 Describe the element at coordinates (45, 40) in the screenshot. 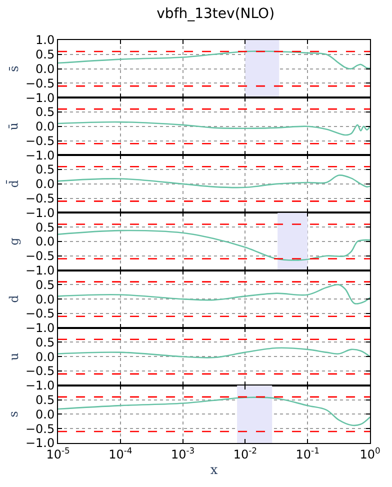

I see `y-tick-label: 1.0` at that location.